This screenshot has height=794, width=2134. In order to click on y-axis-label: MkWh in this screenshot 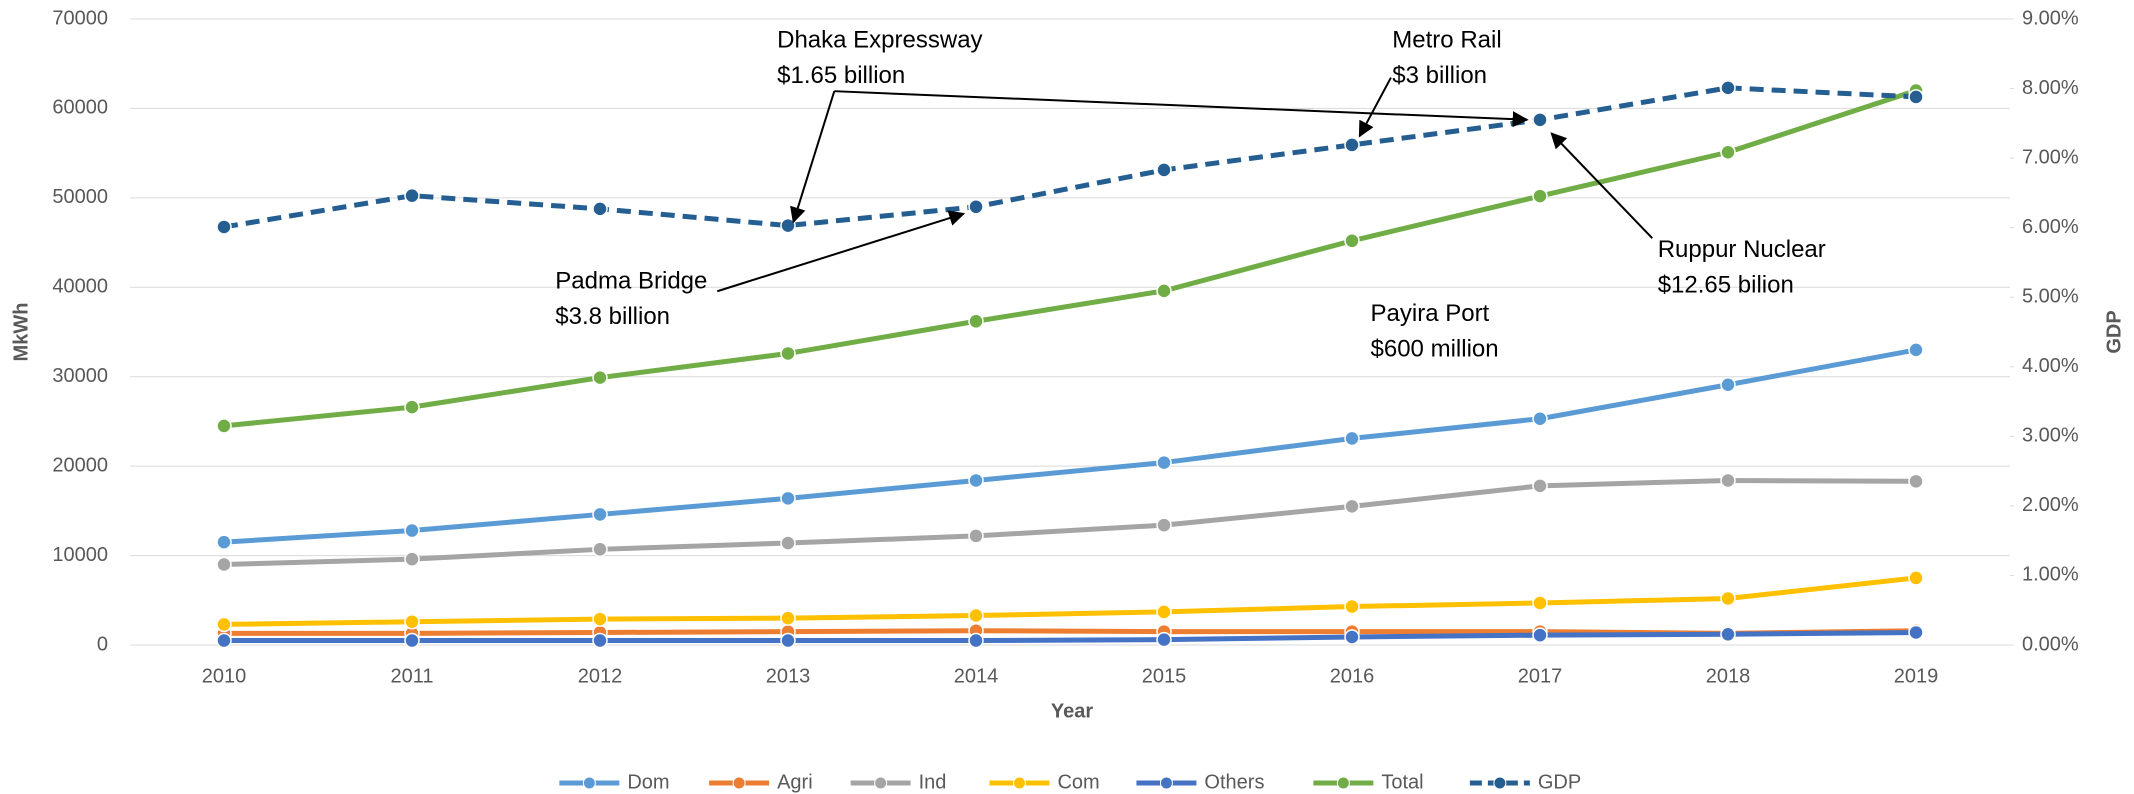, I will do `click(21, 332)`.